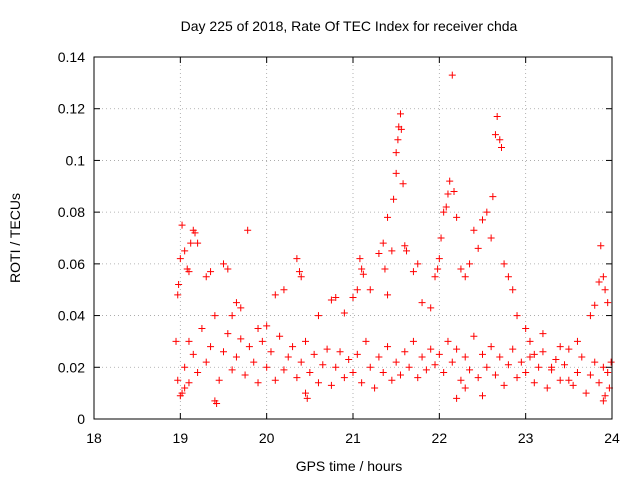  Describe the element at coordinates (353, 438) in the screenshot. I see `x-tick-label: 21` at that location.